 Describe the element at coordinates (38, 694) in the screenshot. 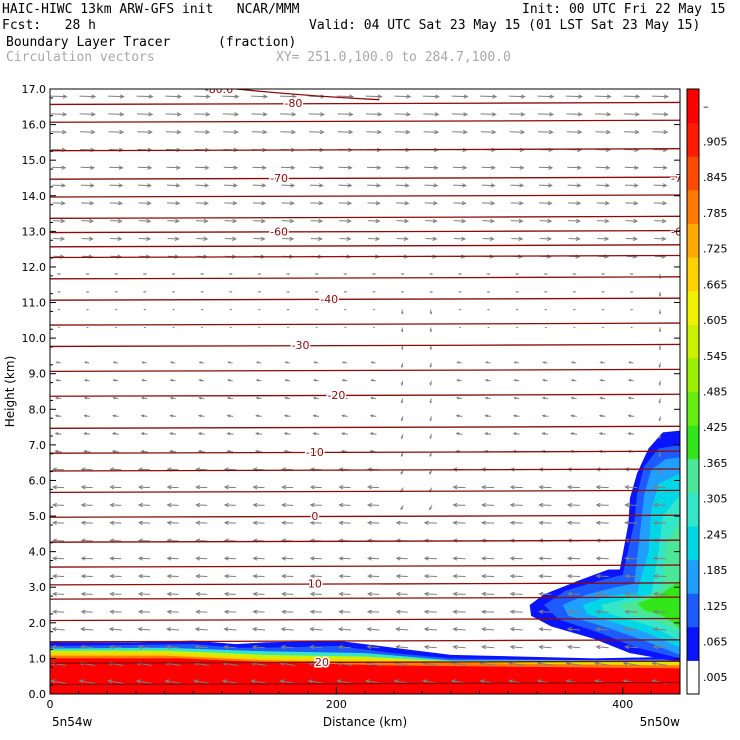

I see `y-tick-label-0: 0.0` at that location.